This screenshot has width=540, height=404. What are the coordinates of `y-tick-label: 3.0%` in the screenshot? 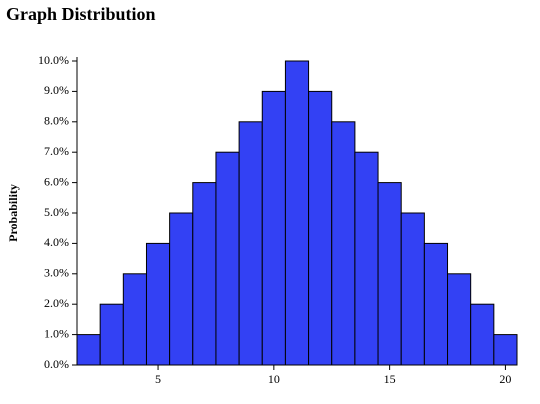 It's located at (56, 273).